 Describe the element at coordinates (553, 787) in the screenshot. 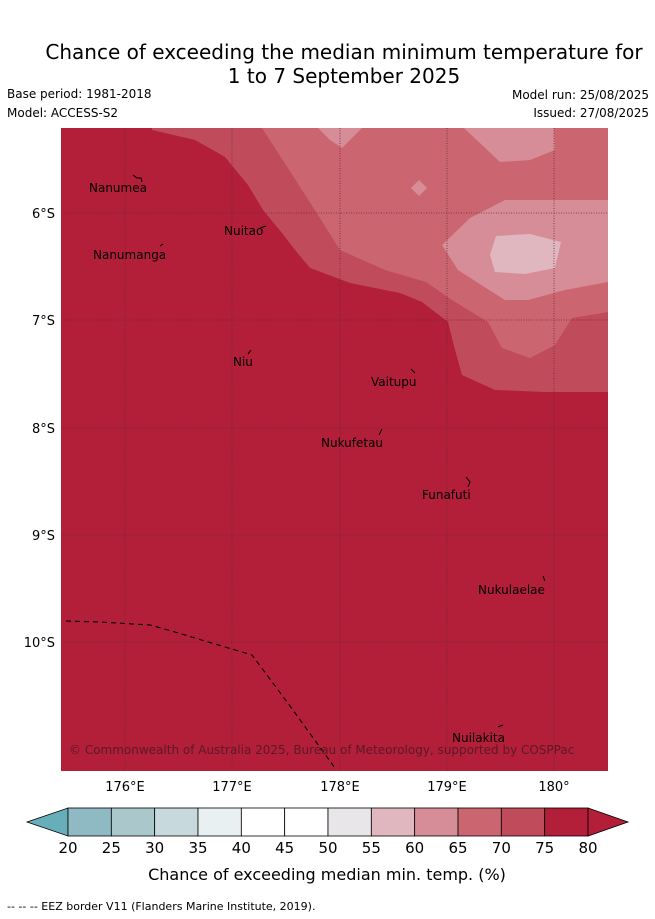

I see `lon-label-180: 180°` at that location.